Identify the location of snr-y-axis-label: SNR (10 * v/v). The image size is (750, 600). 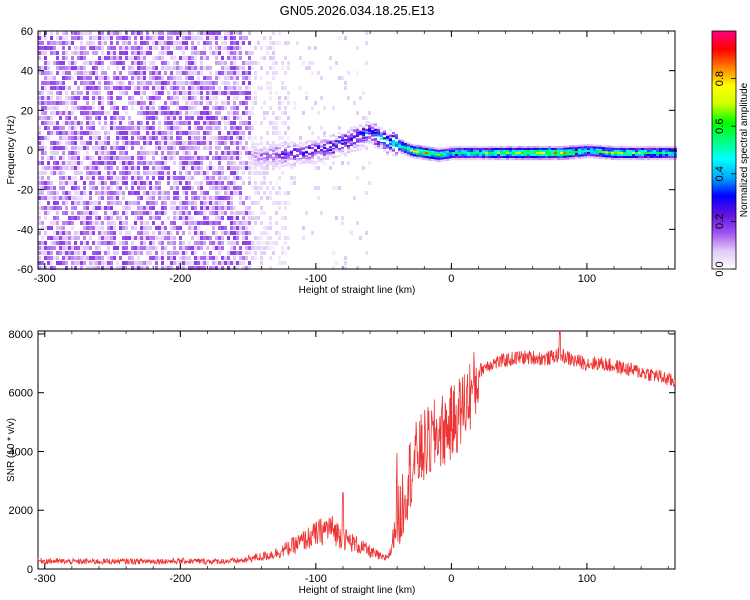
(11, 450).